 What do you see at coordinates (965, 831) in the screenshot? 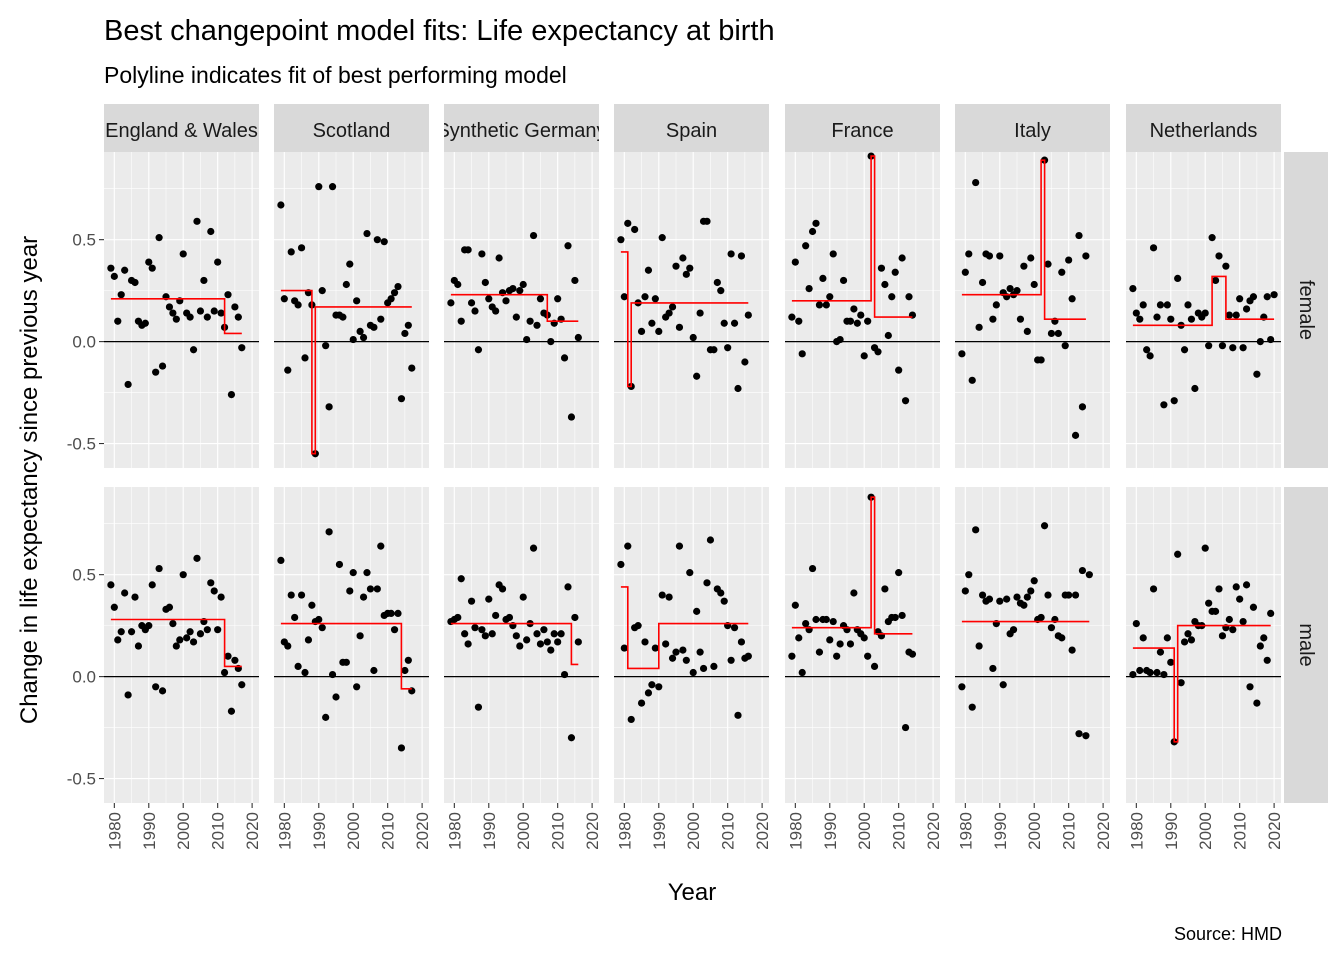
I see `x-tick-label: 1980` at bounding box center [965, 831].